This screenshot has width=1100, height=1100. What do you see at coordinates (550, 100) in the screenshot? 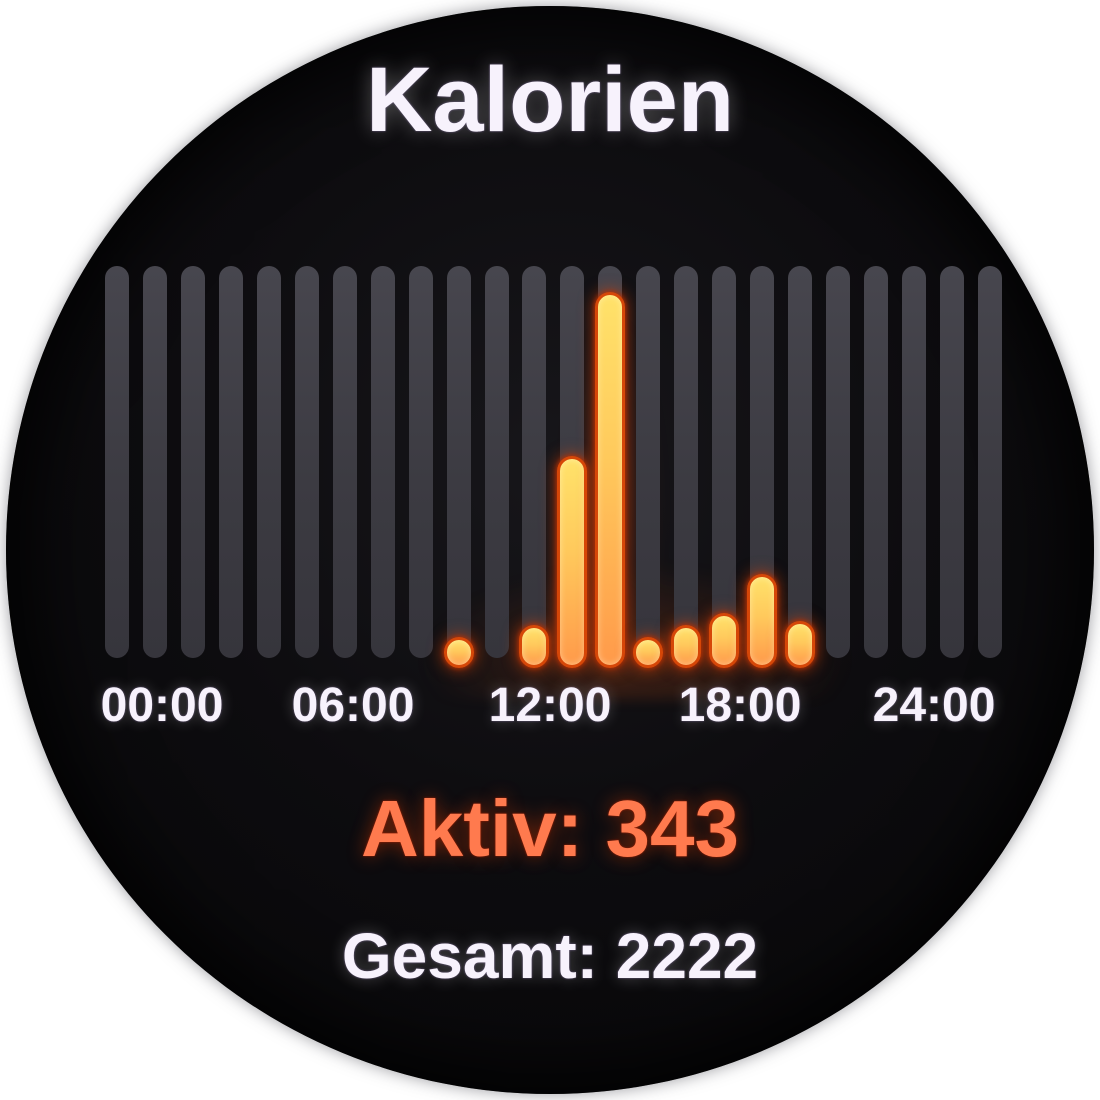
I see `page-title: Kalorien` at bounding box center [550, 100].